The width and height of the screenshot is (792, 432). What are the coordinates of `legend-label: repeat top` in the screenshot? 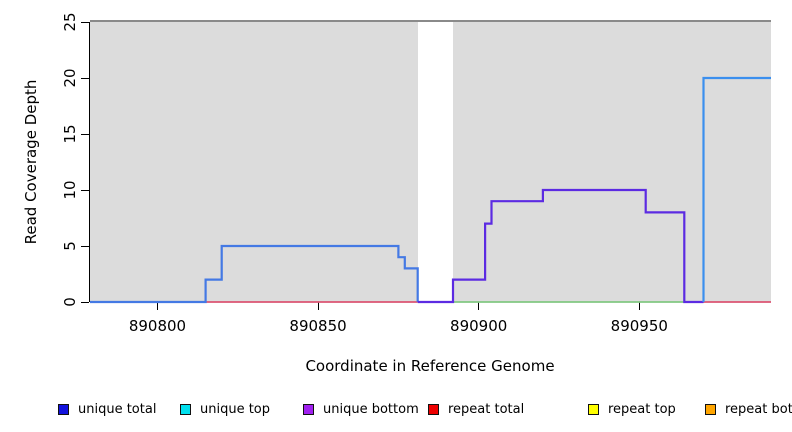 It's located at (642, 409).